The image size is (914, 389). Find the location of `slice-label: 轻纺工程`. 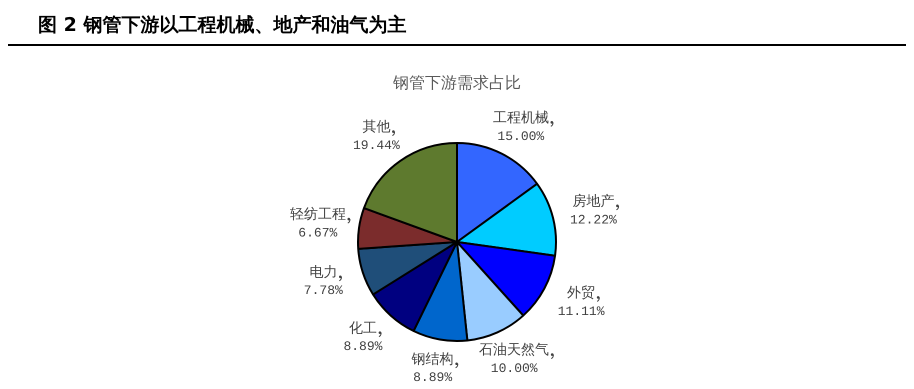

slice-label: 轻纺工程 is located at coordinates (318, 214).